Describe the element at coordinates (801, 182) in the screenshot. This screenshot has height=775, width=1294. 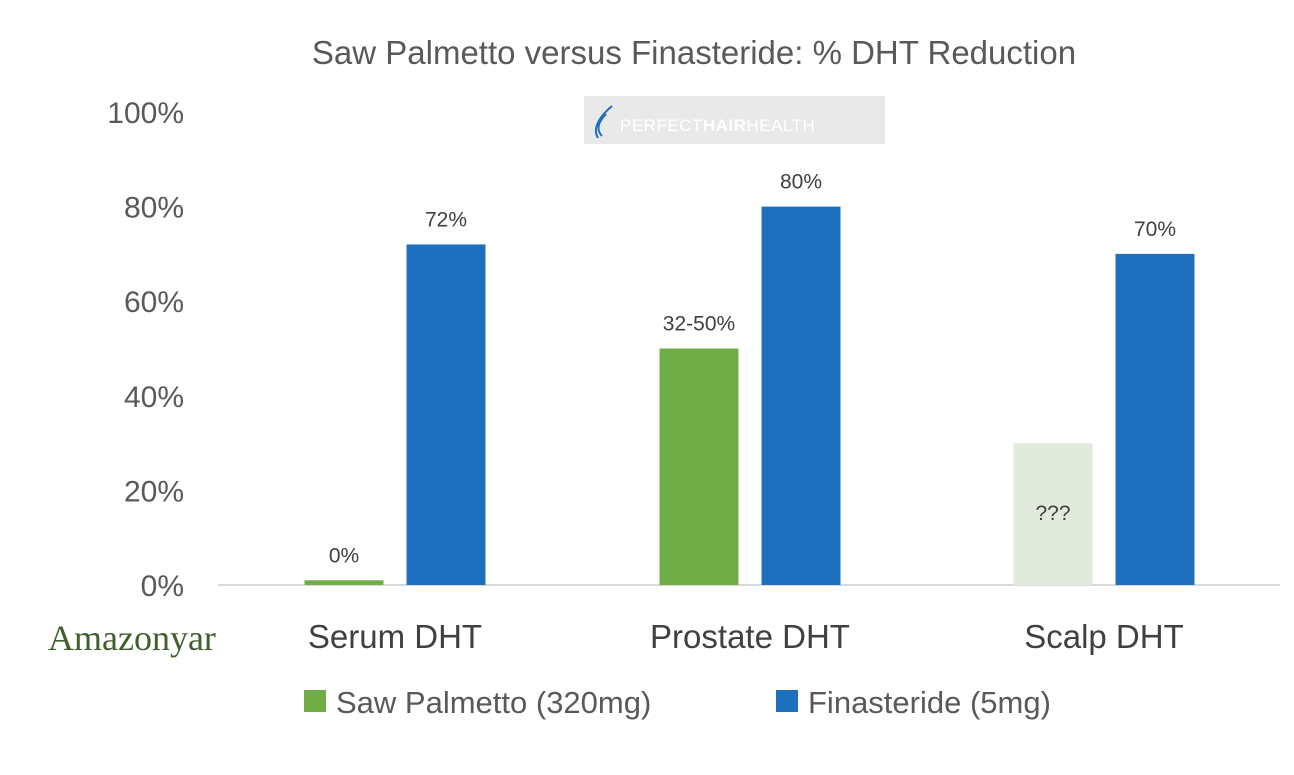
I see `data-label: 80%` at that location.